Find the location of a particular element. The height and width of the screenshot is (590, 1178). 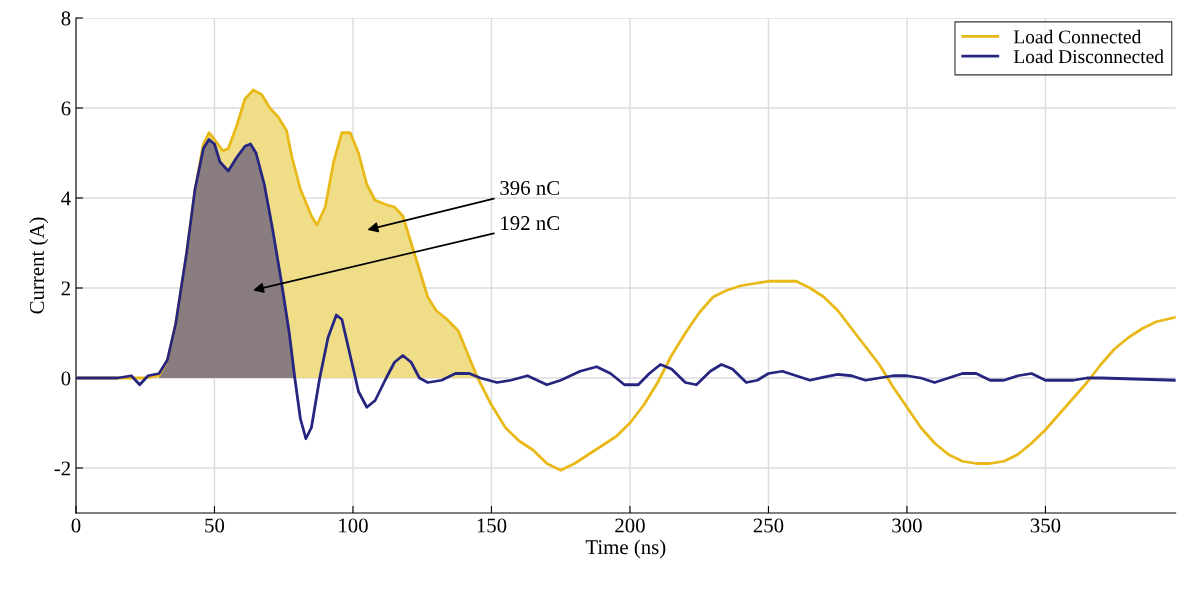

x-tick-label: 250 is located at coordinates (768, 525).